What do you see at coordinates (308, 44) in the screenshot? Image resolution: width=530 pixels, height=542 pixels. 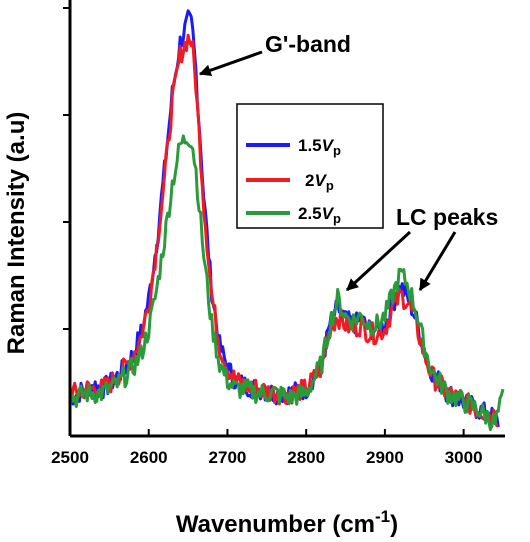 I see `g-band-label: G'-band` at bounding box center [308, 44].